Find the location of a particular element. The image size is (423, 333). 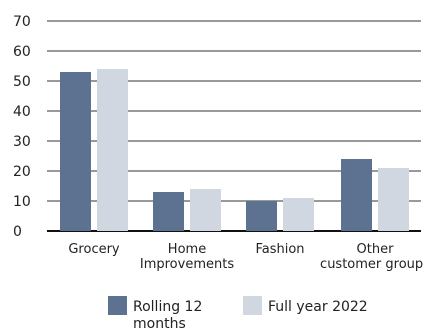

y-tick-label: 10 is located at coordinates (22, 202).